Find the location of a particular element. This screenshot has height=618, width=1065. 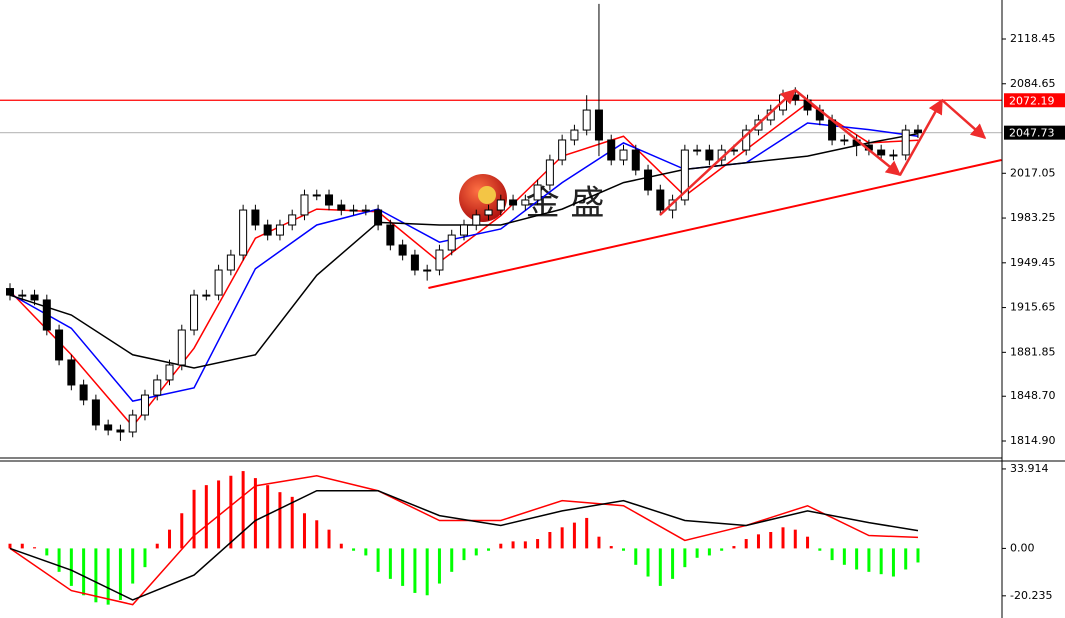

price-label: 2072.19 is located at coordinates (1032, 100).